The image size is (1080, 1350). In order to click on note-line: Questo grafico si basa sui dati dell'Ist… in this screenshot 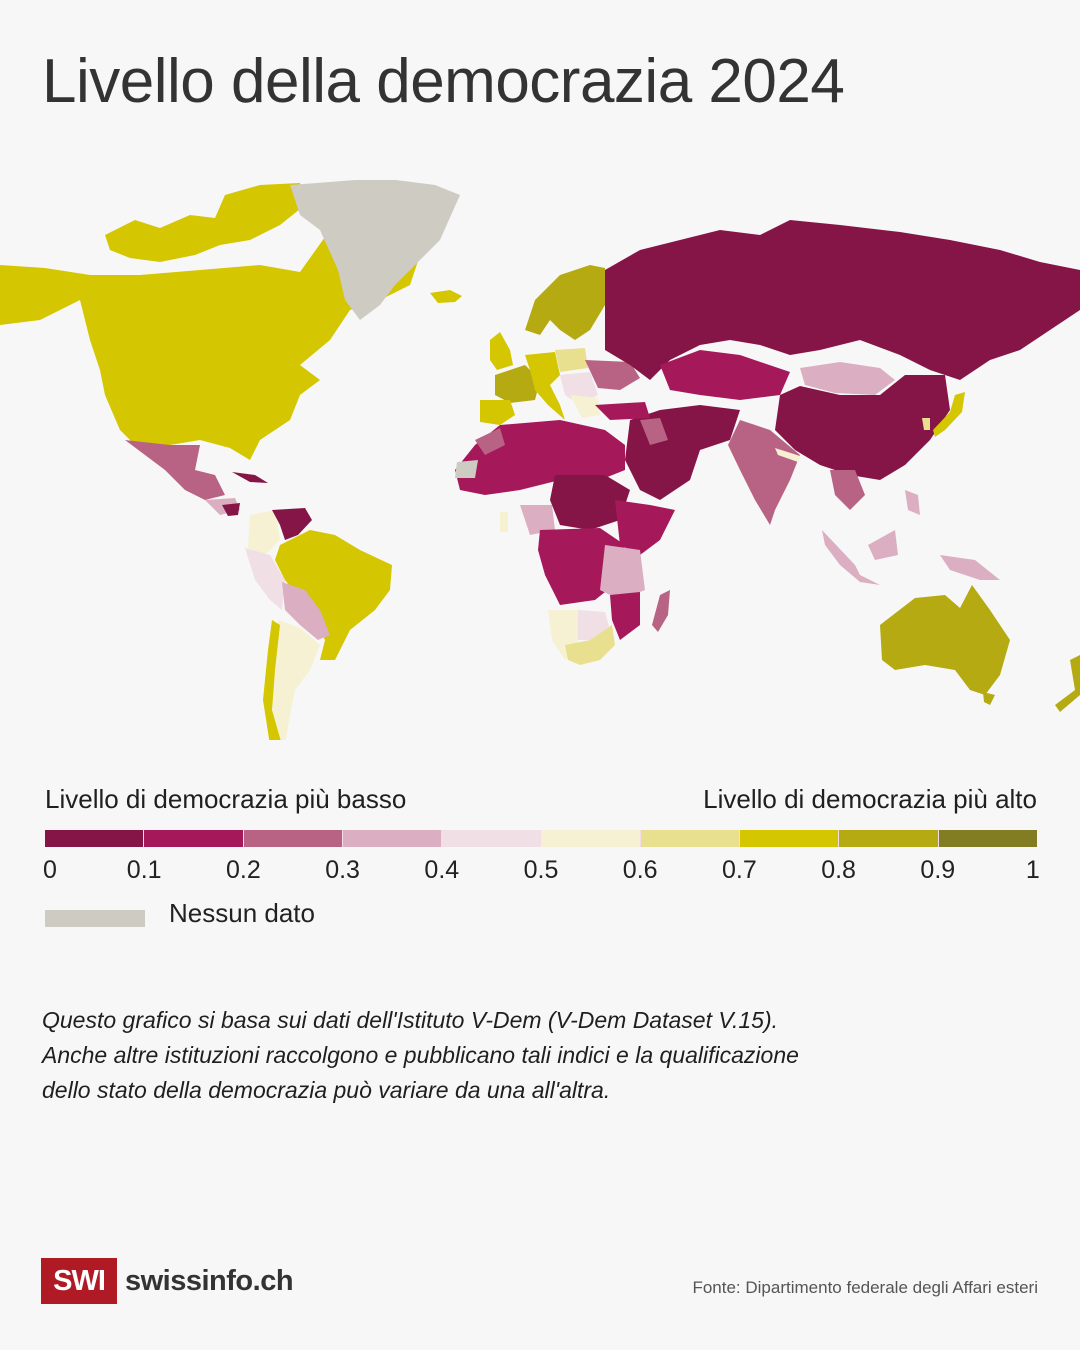, I will do `click(410, 1020)`.